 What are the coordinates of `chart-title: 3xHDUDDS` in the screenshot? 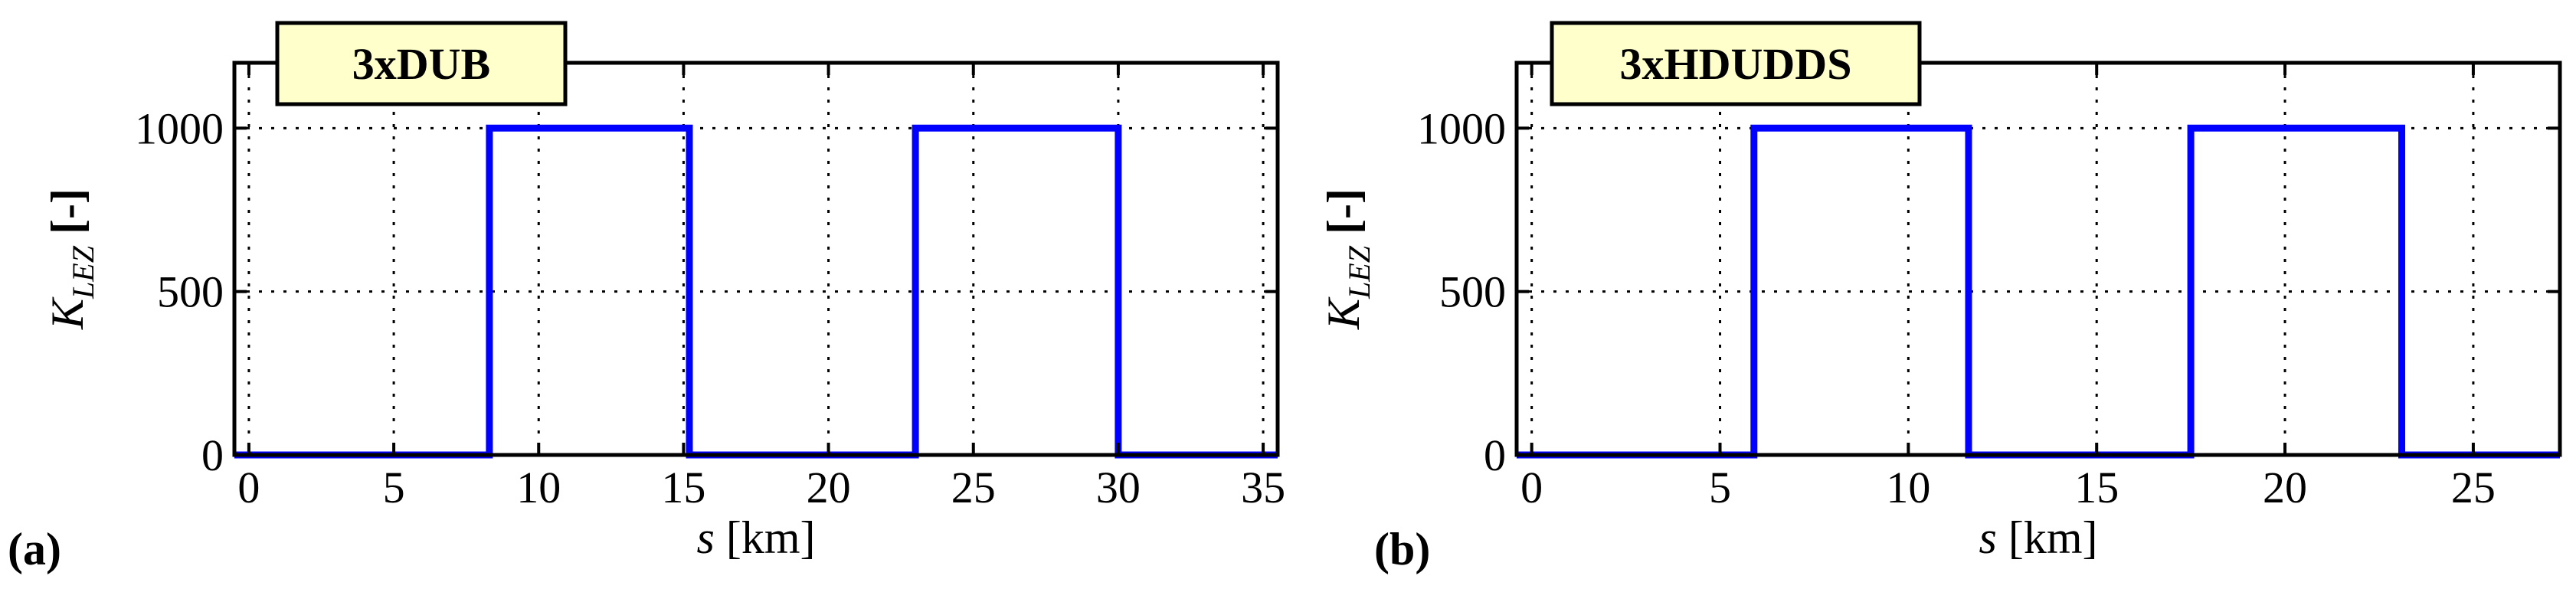 It's located at (1736, 64).